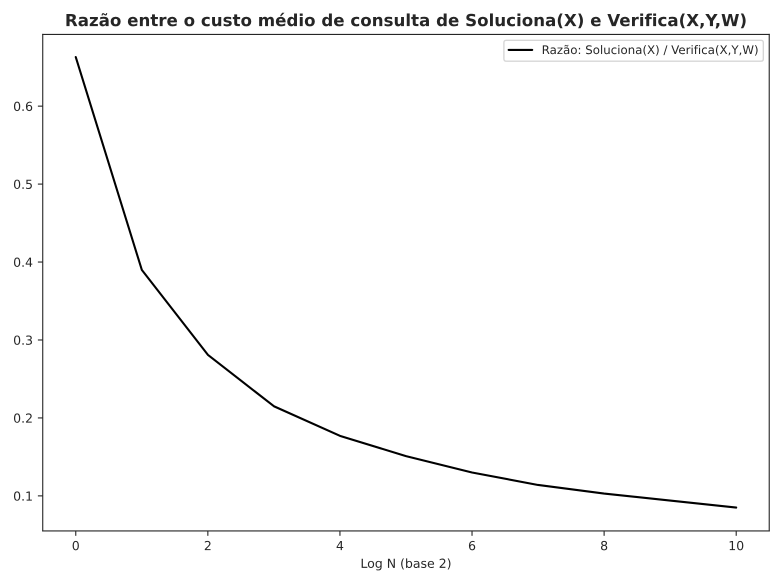 This screenshot has width=777, height=574. I want to click on chart-title: Razão entre o custo médio de consulta de Soluciona(X) e Verifica(X,Y,W), so click(406, 20).